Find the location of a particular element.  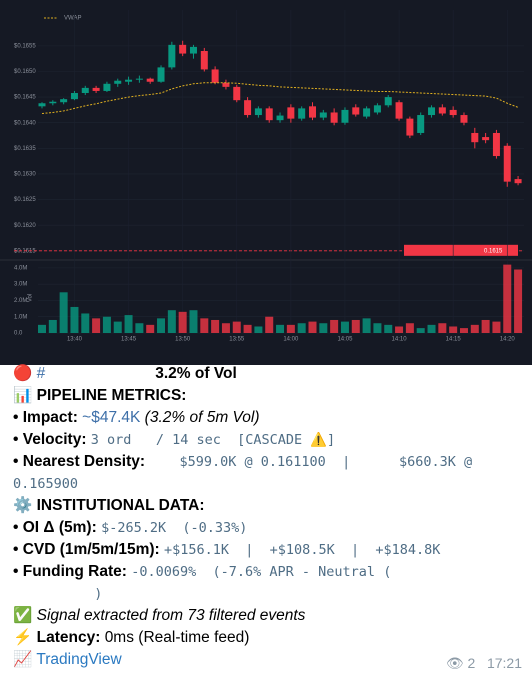

value: ~$47.4K is located at coordinates (111, 417).